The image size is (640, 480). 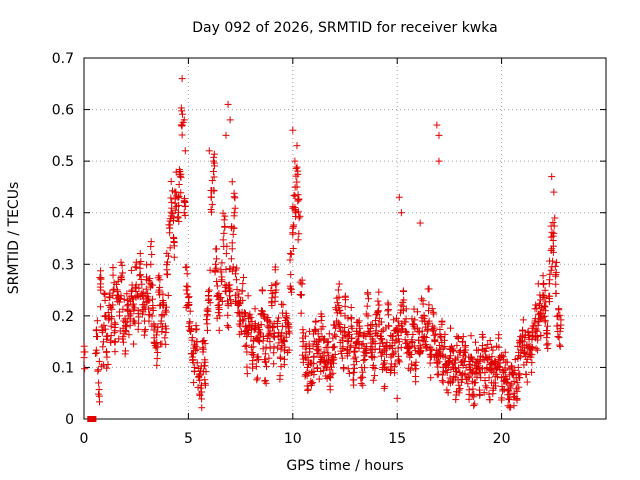 What do you see at coordinates (63, 368) in the screenshot?
I see `y-tick-label: 0.1` at bounding box center [63, 368].